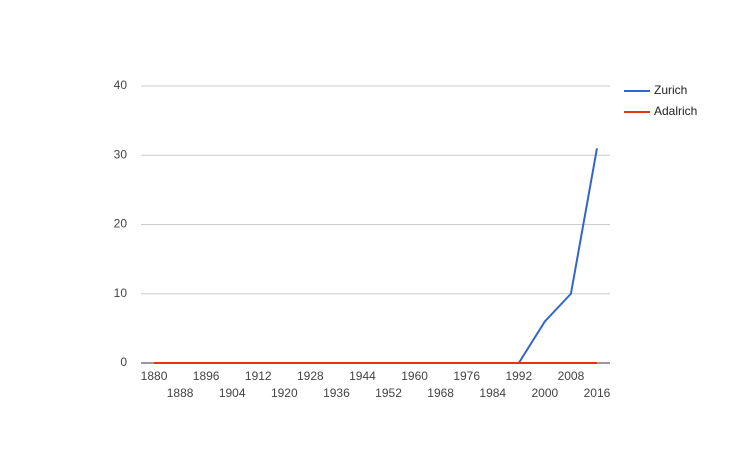 The width and height of the screenshot is (750, 450). Describe the element at coordinates (545, 393) in the screenshot. I see `x-tick-label: 2000` at that location.